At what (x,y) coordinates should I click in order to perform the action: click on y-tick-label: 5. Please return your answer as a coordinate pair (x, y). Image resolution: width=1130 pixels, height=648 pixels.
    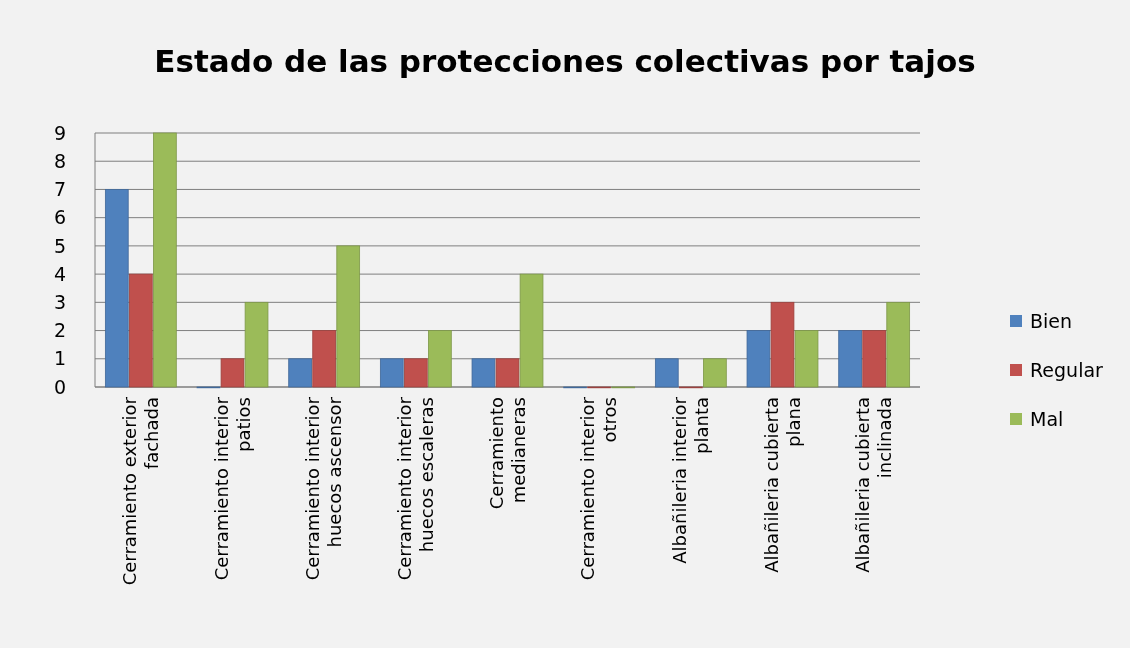
    Looking at the image, I should click on (60, 245).